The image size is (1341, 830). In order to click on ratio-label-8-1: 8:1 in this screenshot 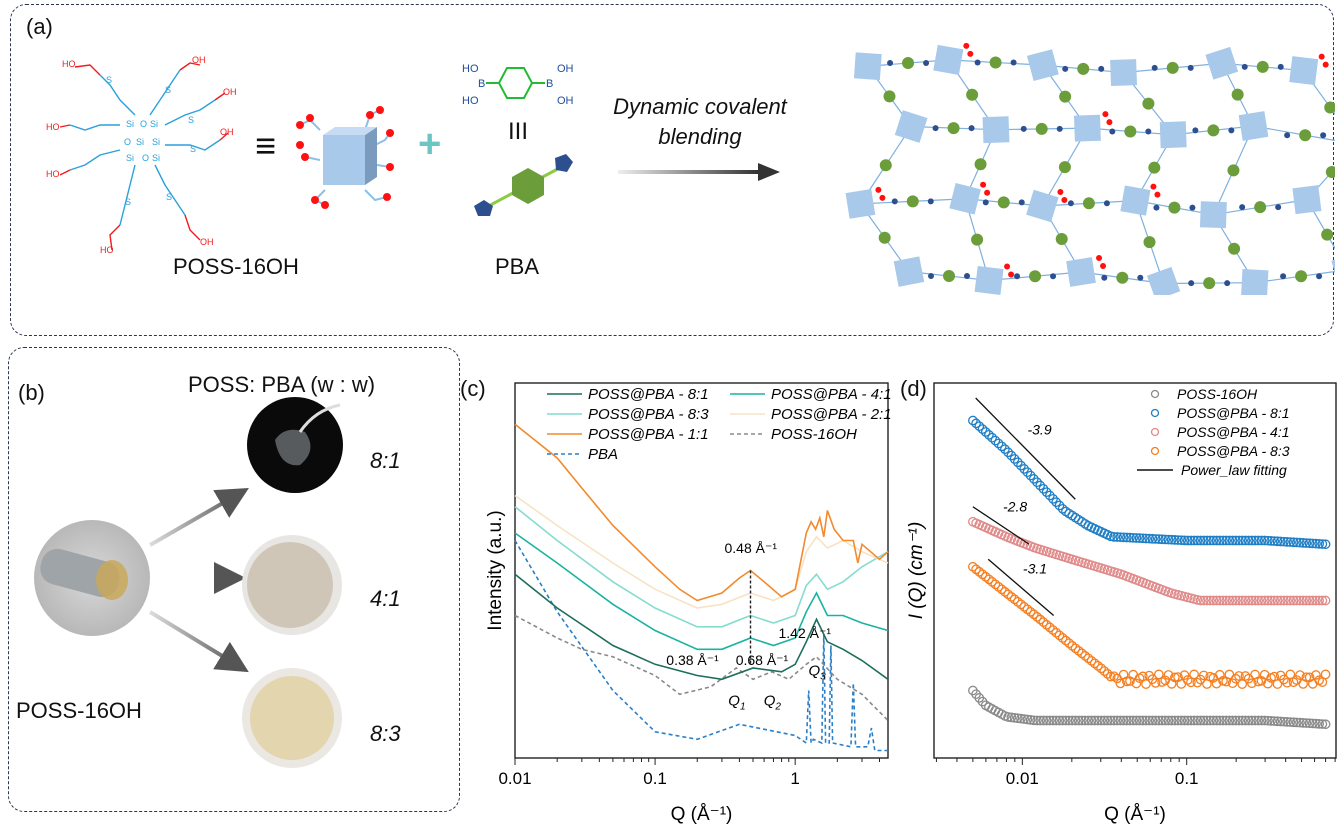, I will do `click(385, 460)`.